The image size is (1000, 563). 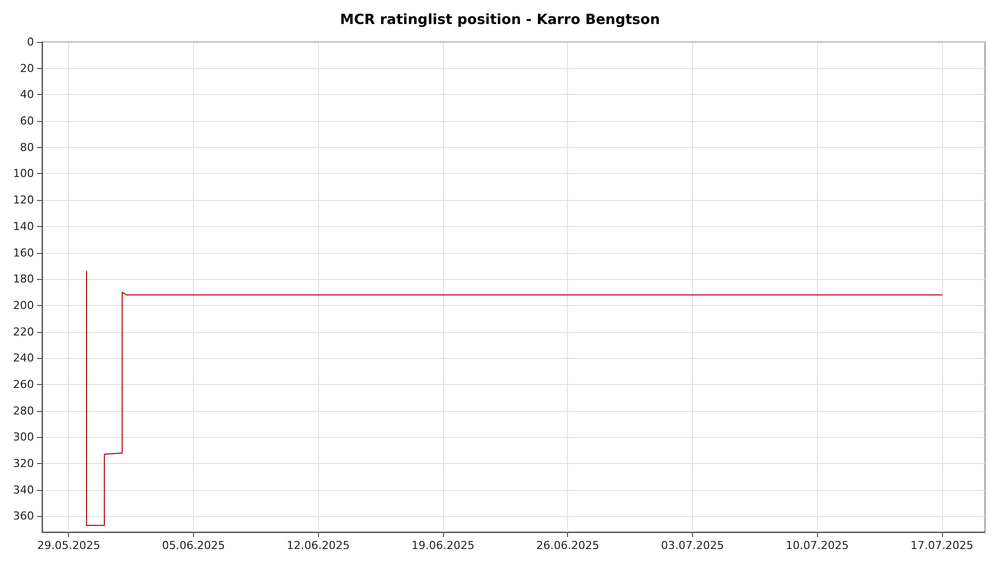 I want to click on y-tick-label: 40, so click(x=27, y=95).